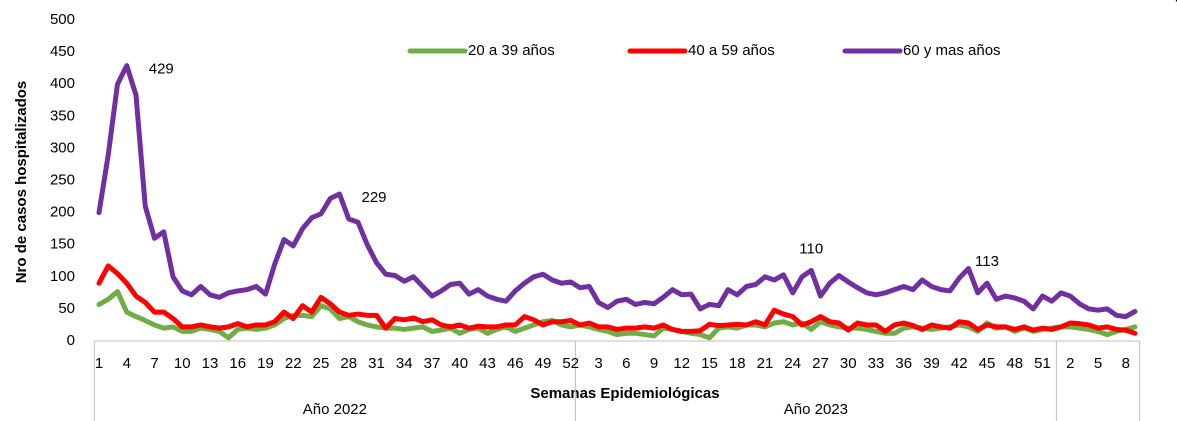 This screenshot has width=1177, height=421. What do you see at coordinates (931, 363) in the screenshot?
I see `x-tick-label: 39` at bounding box center [931, 363].